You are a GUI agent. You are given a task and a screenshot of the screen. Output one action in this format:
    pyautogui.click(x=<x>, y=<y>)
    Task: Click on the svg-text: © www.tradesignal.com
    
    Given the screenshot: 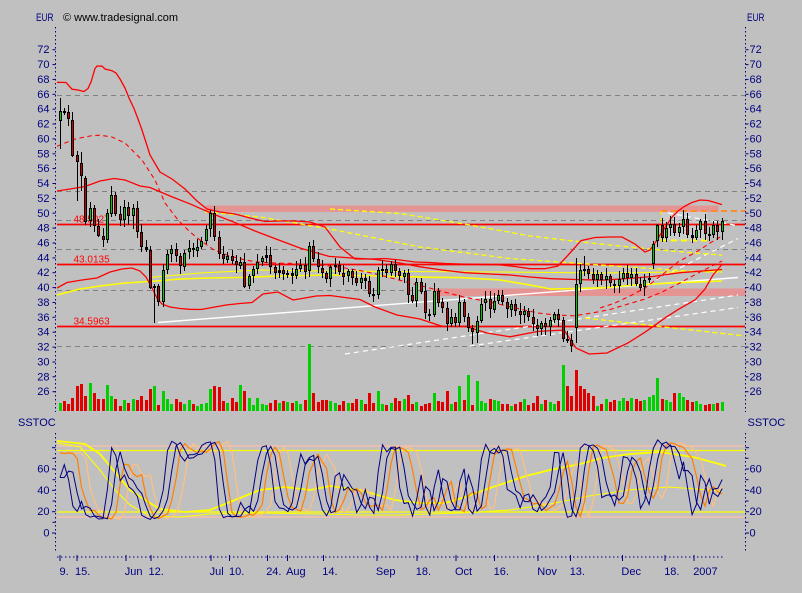 What is the action you would take?
    pyautogui.click(x=120, y=18)
    